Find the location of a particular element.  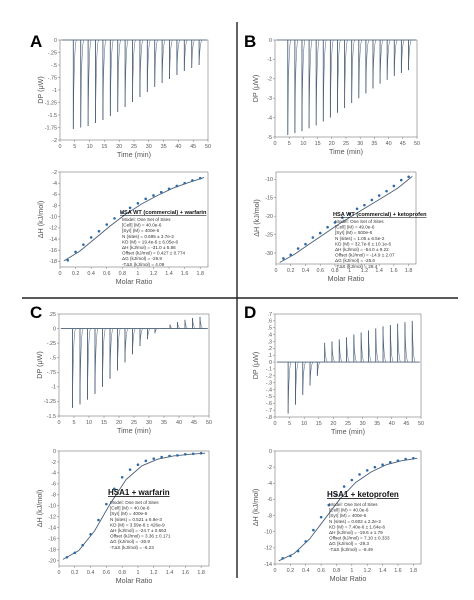

y-tick-label: -8 is located at coordinates (269, 516).